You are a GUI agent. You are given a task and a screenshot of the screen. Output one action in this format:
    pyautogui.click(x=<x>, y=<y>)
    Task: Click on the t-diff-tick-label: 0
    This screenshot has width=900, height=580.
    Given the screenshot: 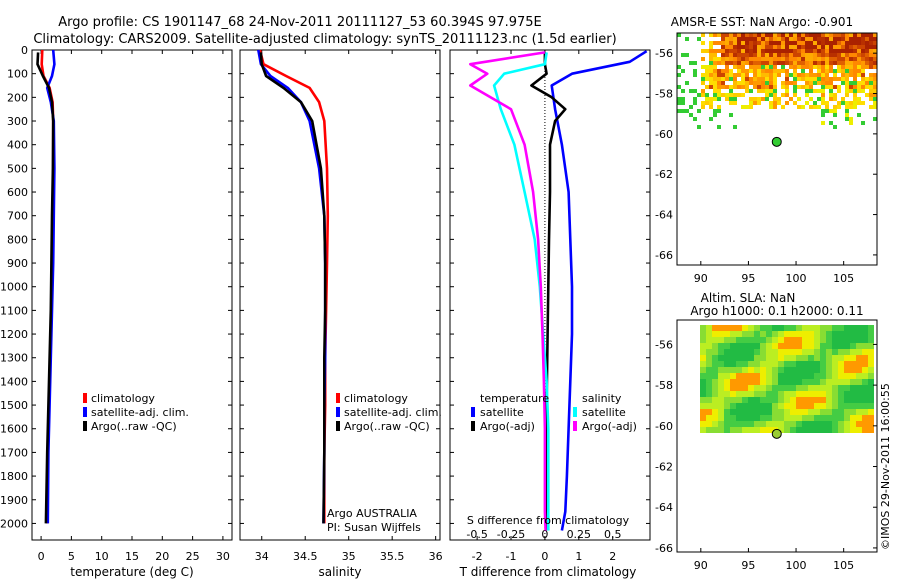 What is the action you would take?
    pyautogui.click(x=544, y=556)
    